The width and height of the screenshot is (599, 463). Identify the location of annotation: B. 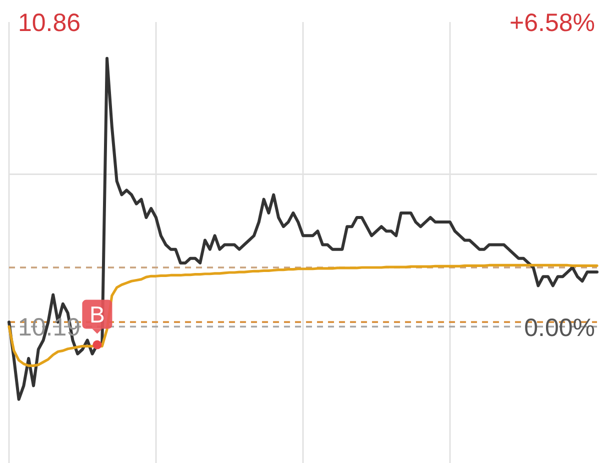
(97, 315).